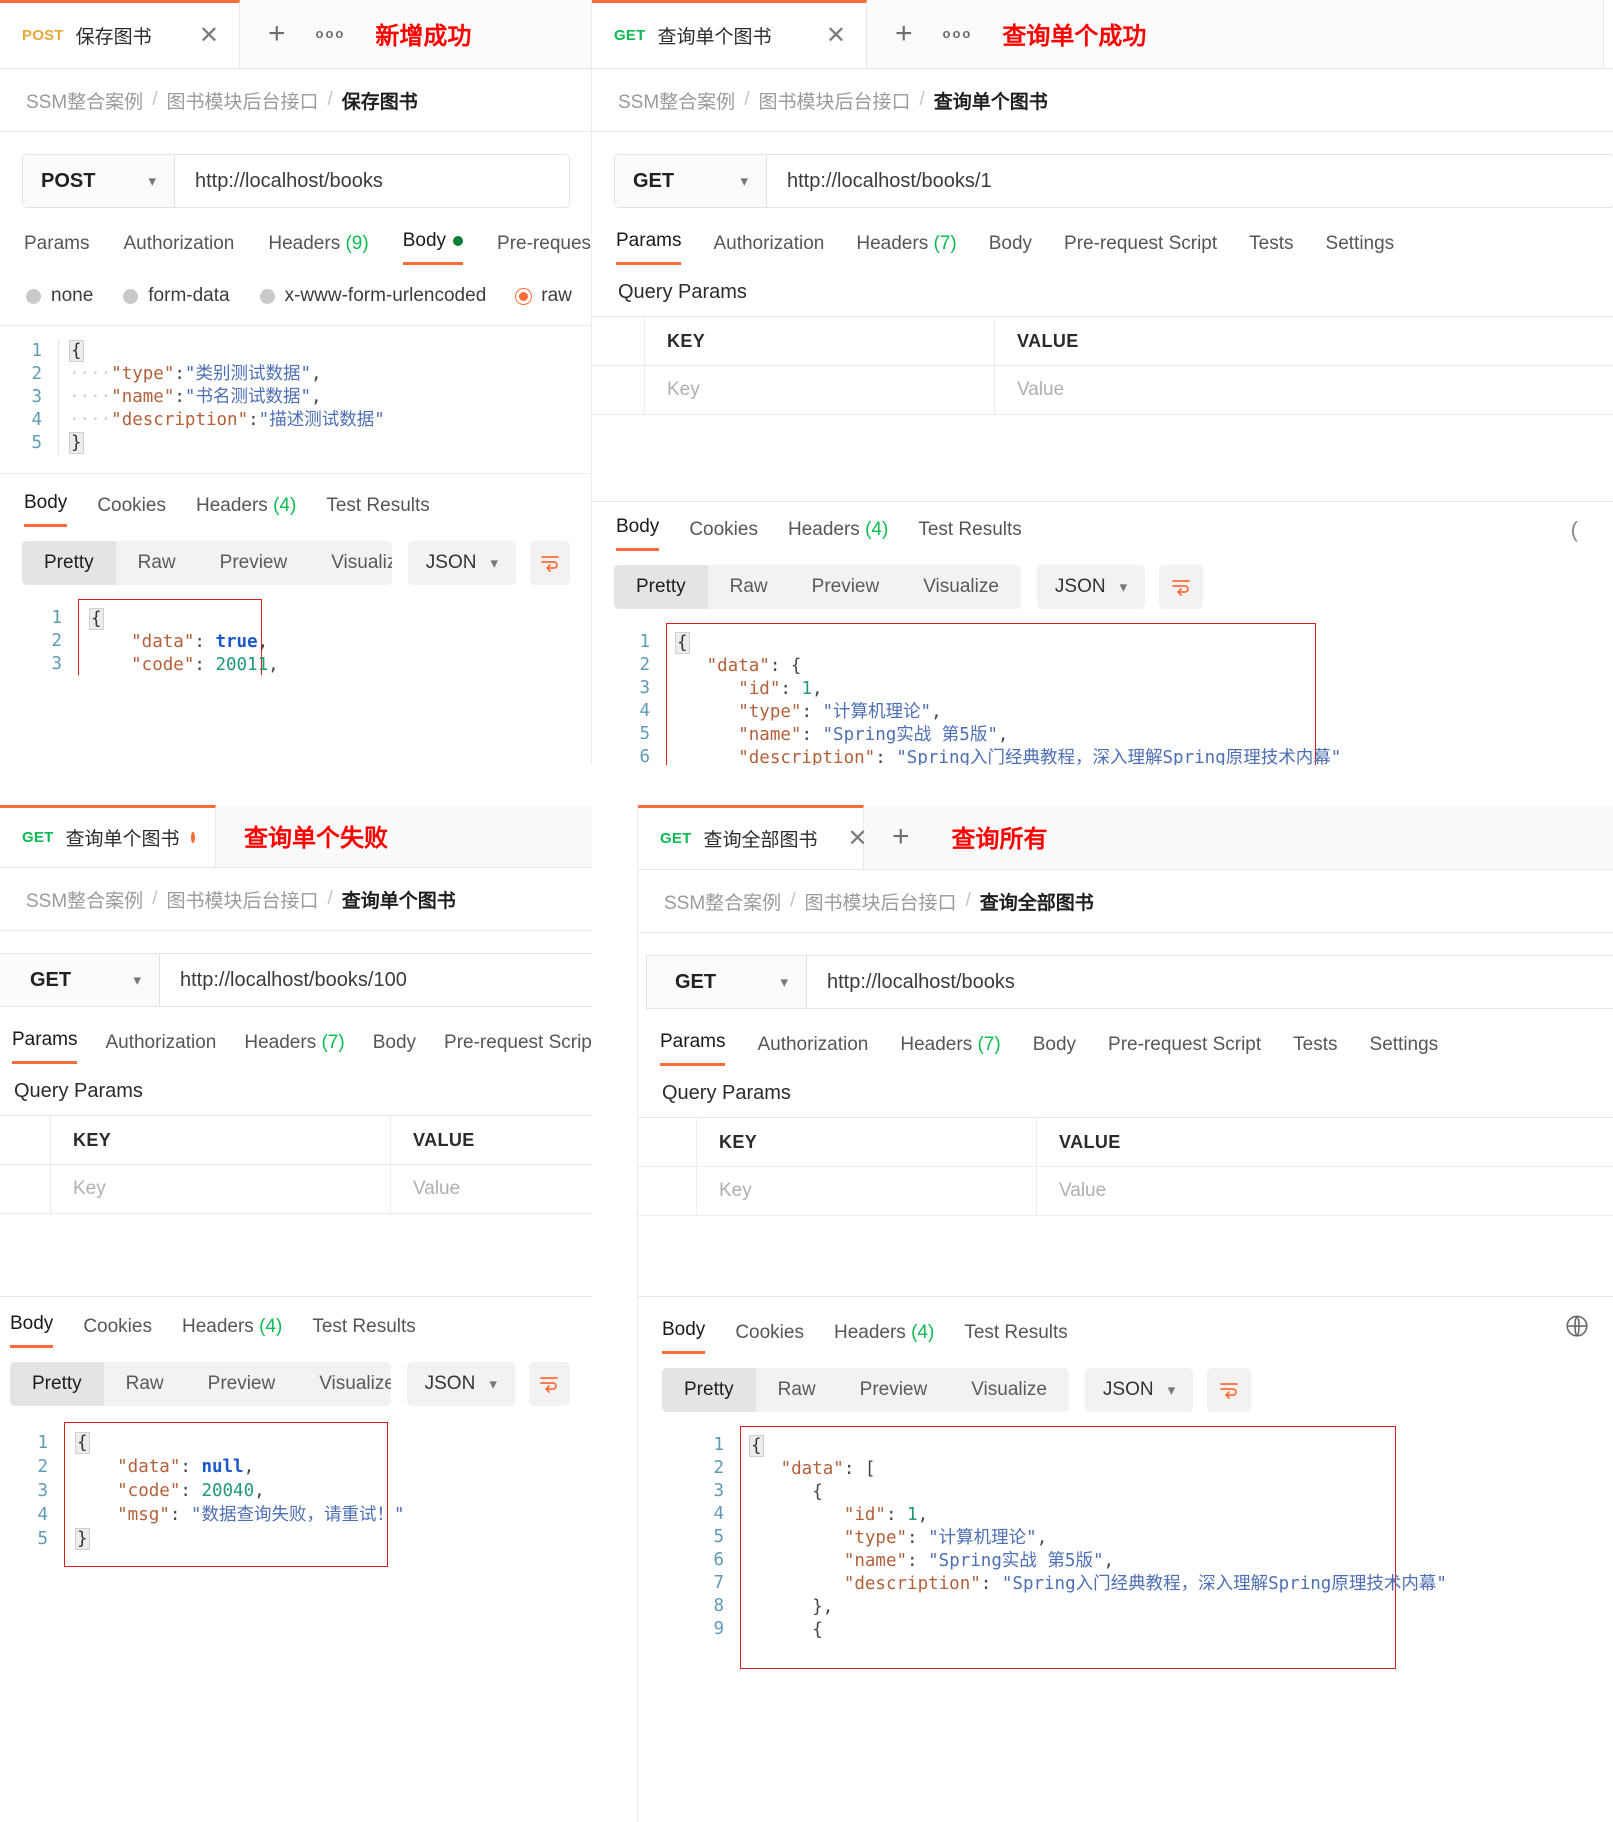  I want to click on radio-raw: raw, so click(544, 296).